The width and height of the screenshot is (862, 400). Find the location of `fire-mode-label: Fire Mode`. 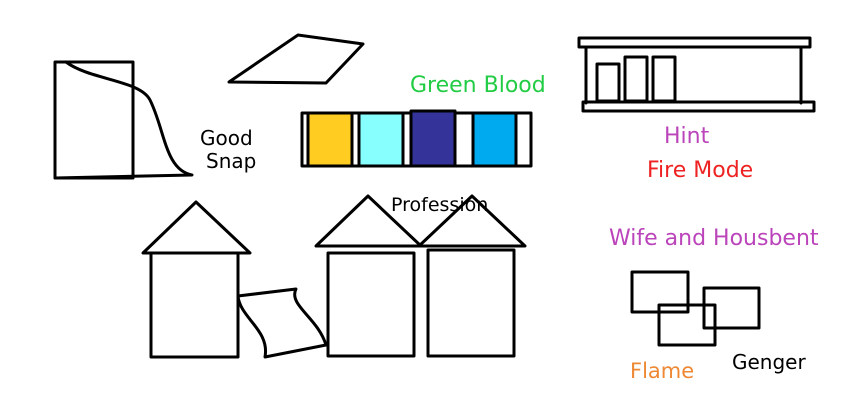

fire-mode-label: Fire Mode is located at coordinates (700, 170).